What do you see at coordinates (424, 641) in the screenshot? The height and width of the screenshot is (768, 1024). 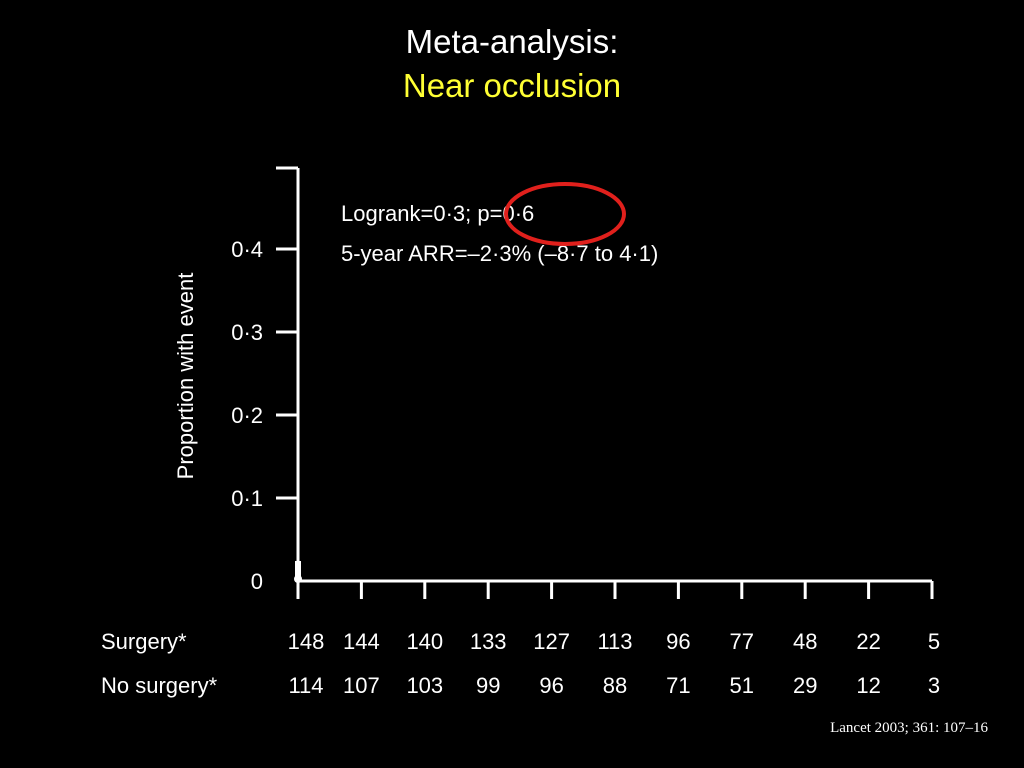 I see `at-risk-count: 140` at bounding box center [424, 641].